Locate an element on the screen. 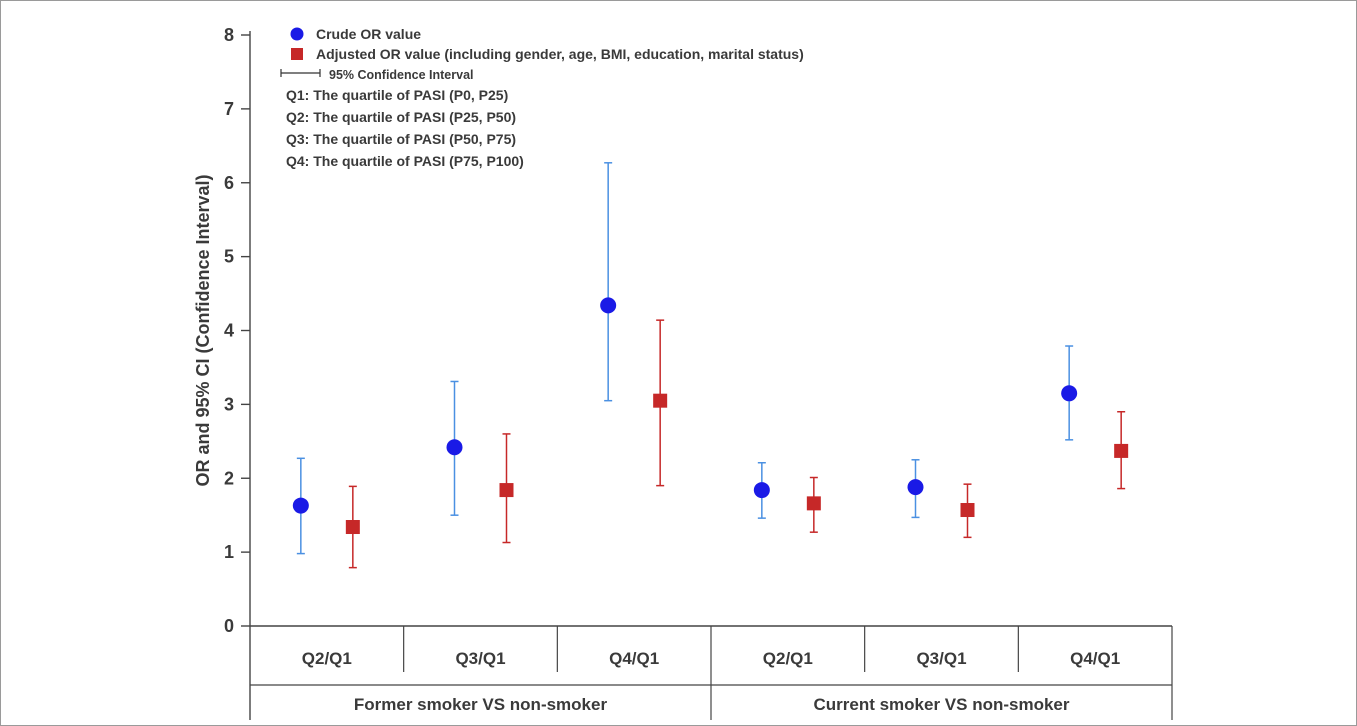 The width and height of the screenshot is (1357, 726). legend-ci-label: 95% Confidence Interval is located at coordinates (401, 75).